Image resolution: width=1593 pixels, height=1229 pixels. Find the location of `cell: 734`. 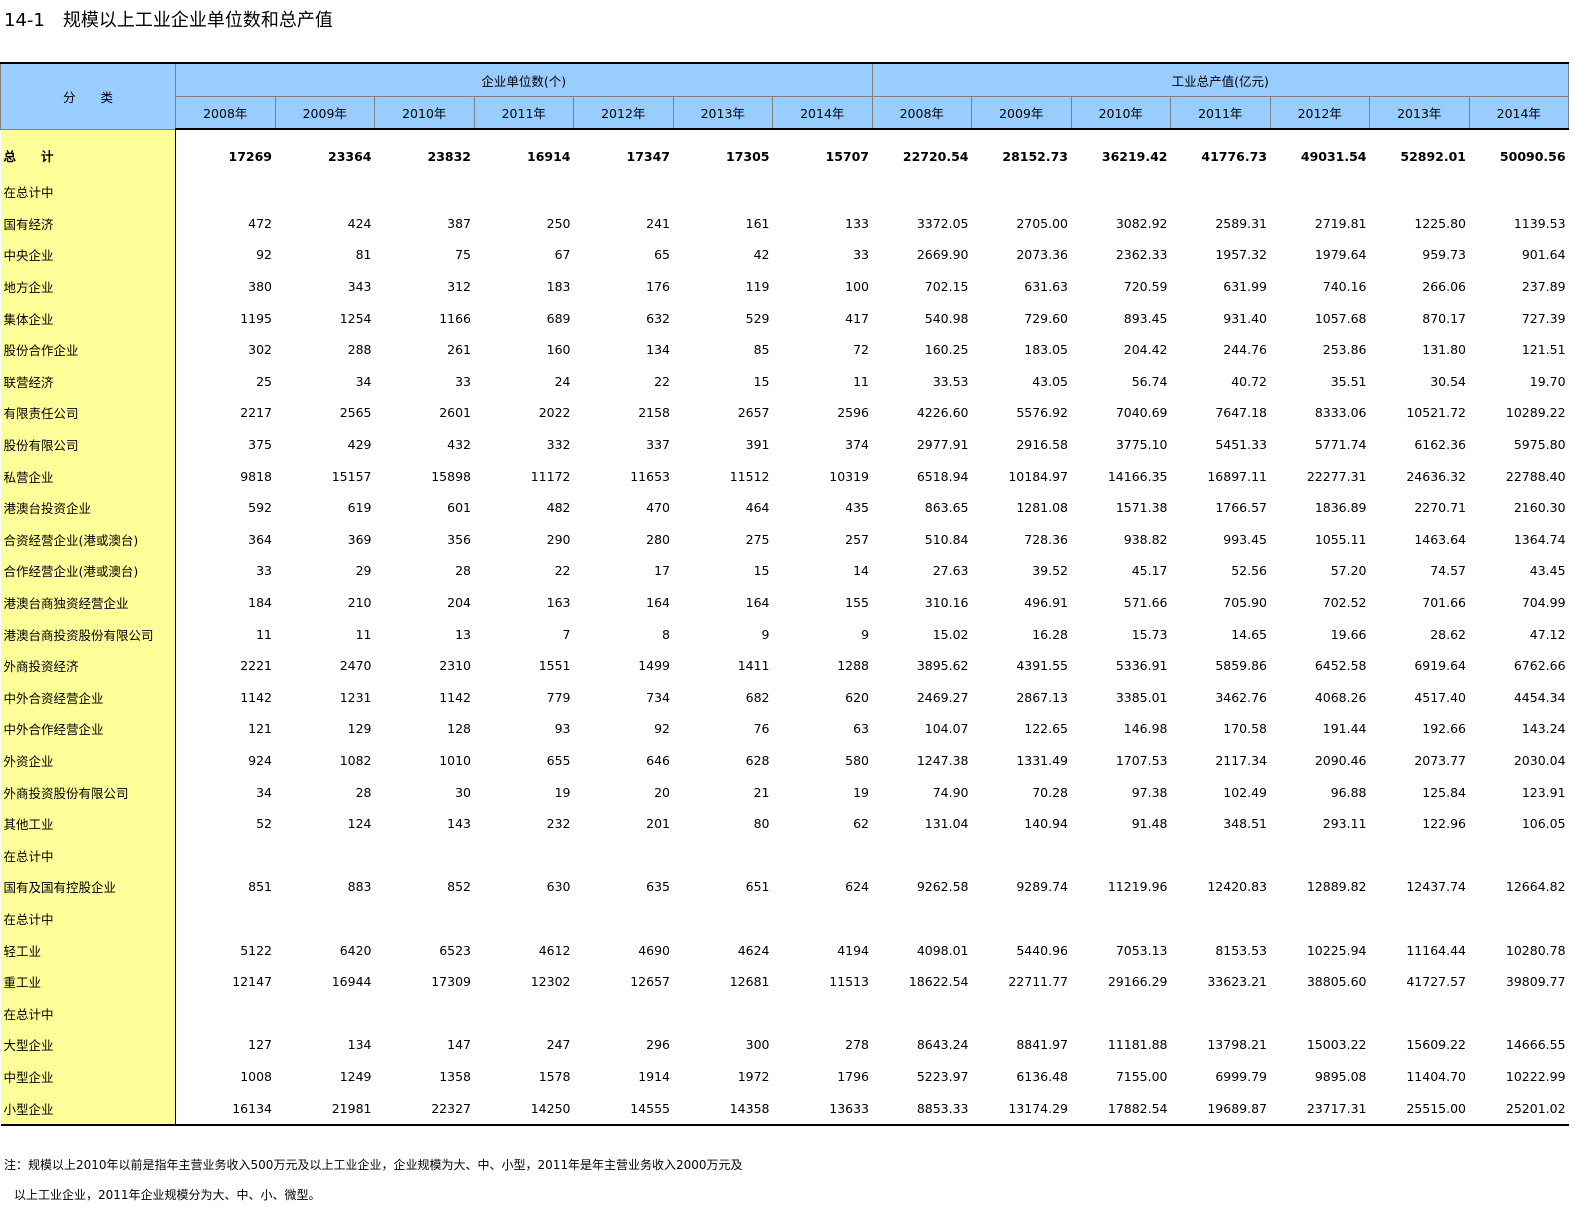

cell: 734 is located at coordinates (658, 697).